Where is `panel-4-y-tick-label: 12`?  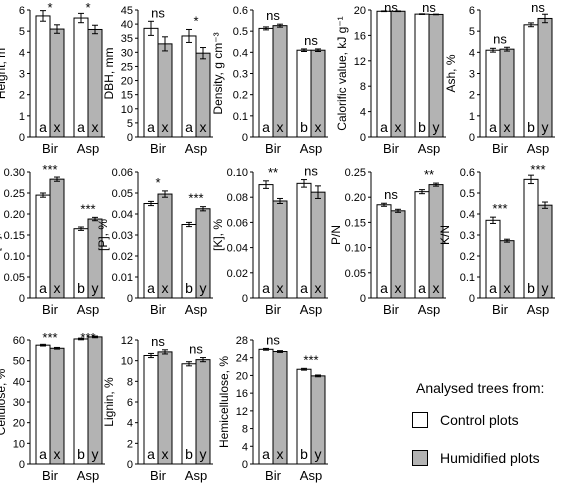
panel-4-y-tick-label: 12 is located at coordinates (360, 62).